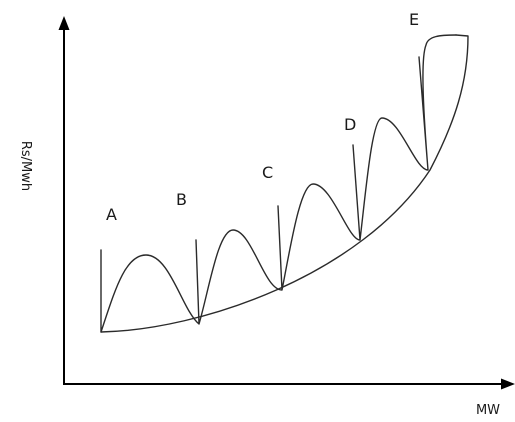  What do you see at coordinates (414, 19) in the screenshot?
I see `point-label-e: E` at bounding box center [414, 19].